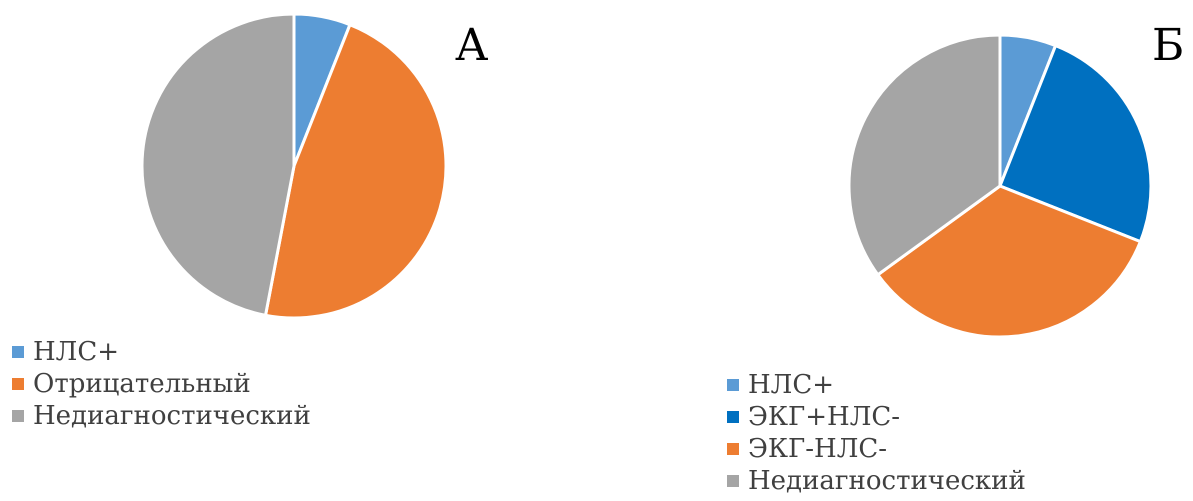  I want to click on legend-b: НЛС+ ЭКГ+НЛС- ЭКГ-НЛС- Недиагностический, so click(876, 433).